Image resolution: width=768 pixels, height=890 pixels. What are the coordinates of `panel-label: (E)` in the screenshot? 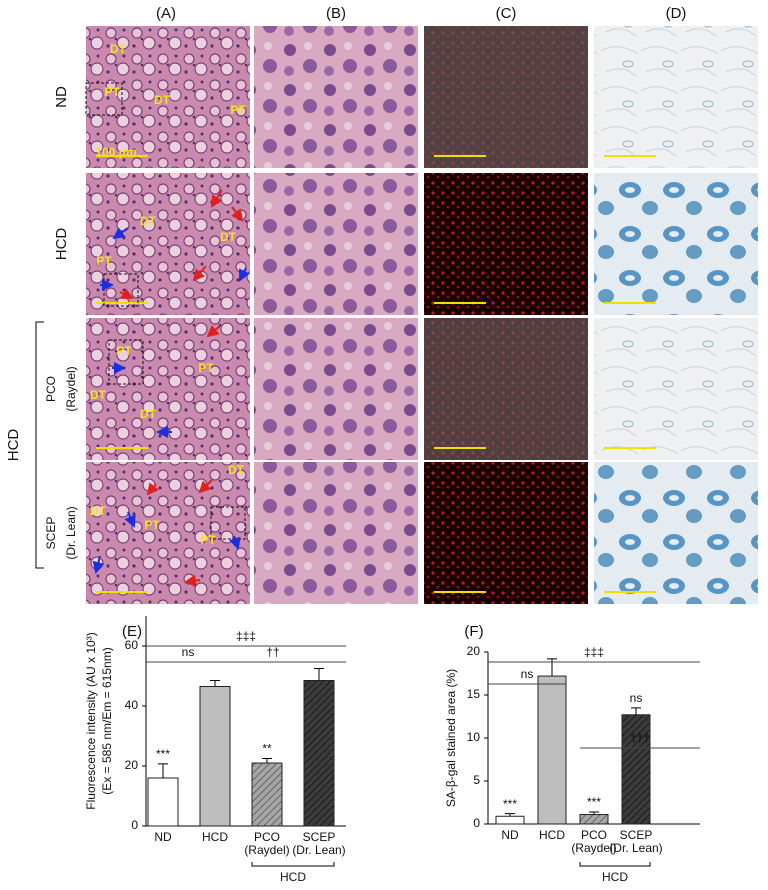 It's located at (132, 631).